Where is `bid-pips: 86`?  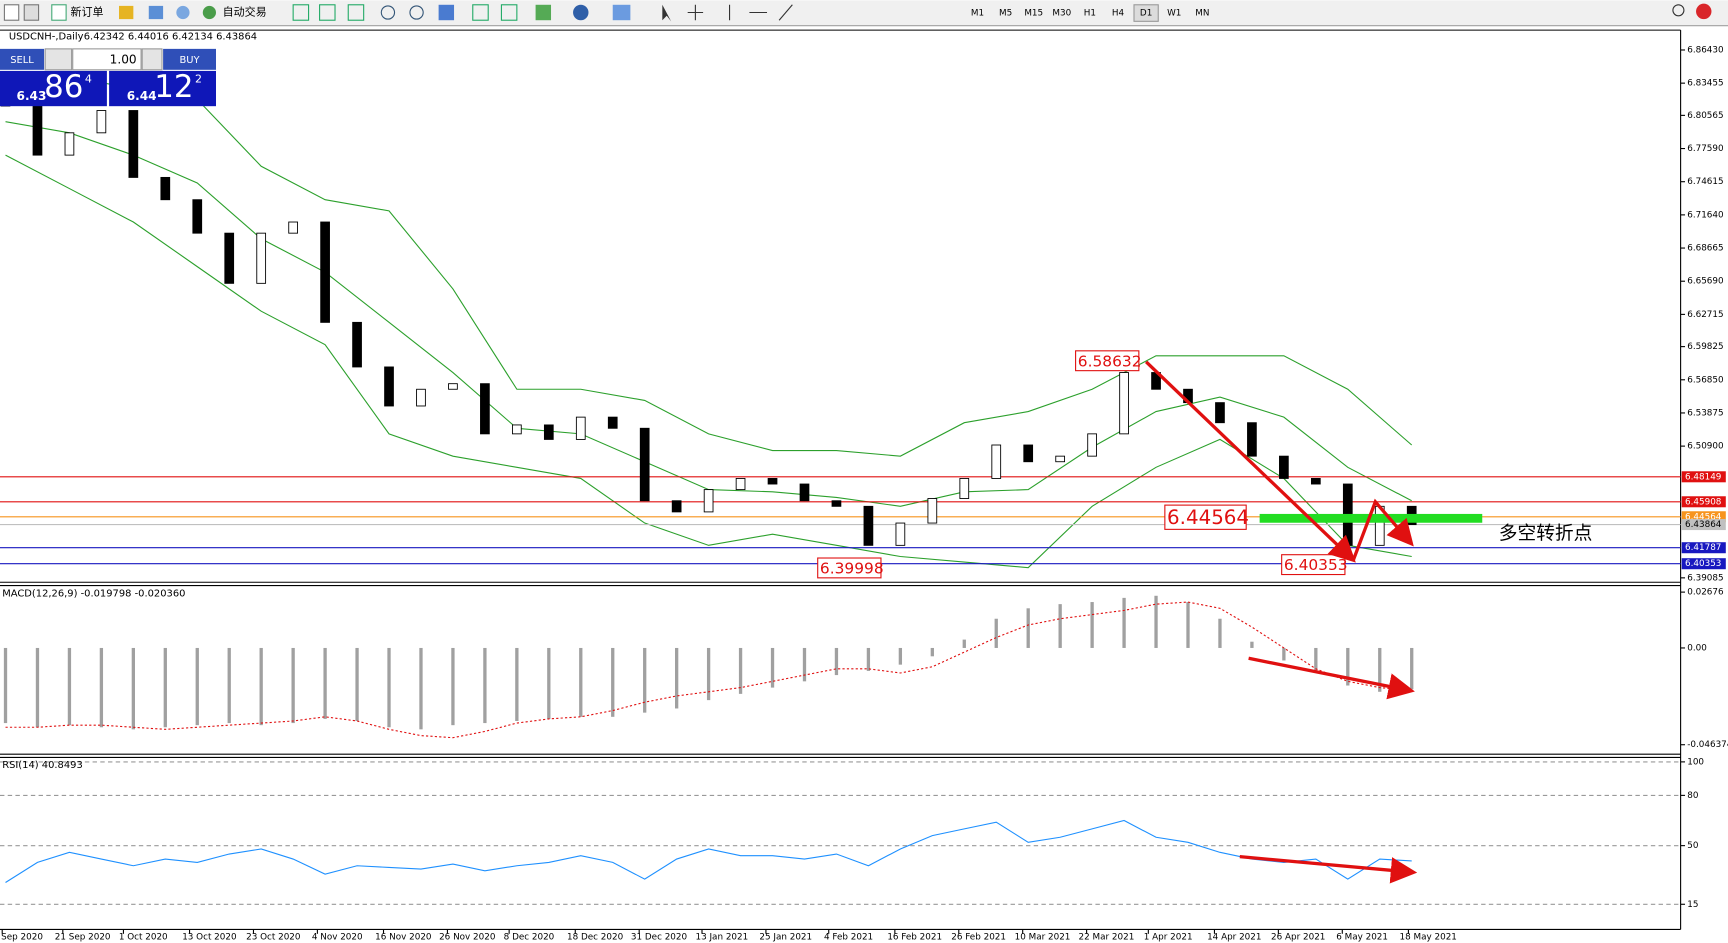 bid-pips: 86 is located at coordinates (63, 87).